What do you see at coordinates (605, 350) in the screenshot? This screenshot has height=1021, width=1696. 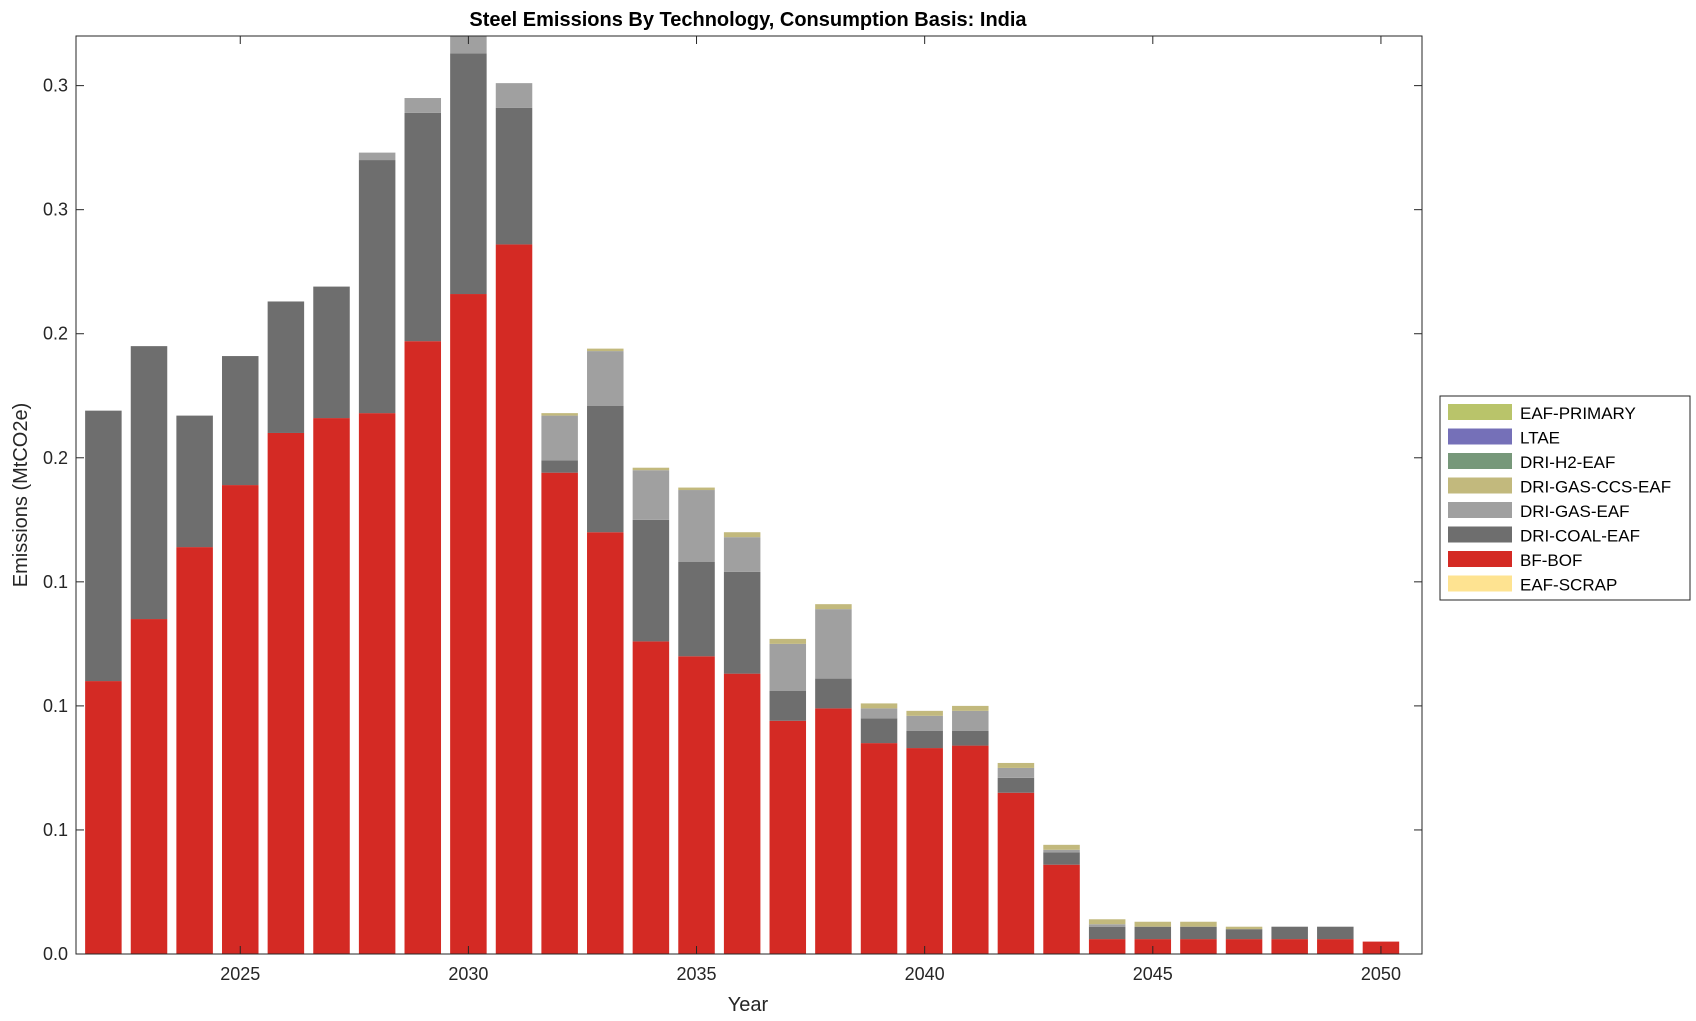 I see `bar-dri-gas-ccs-eaf-2033` at bounding box center [605, 350].